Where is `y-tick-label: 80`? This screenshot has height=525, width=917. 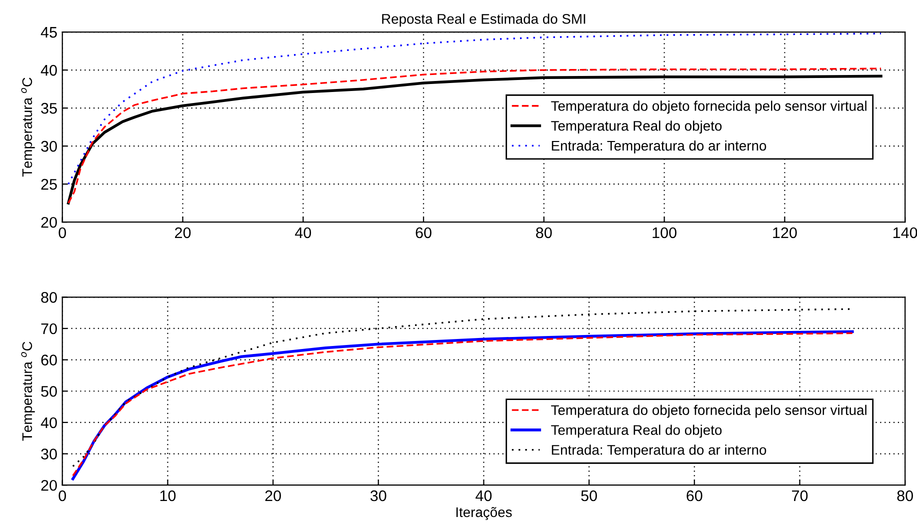
y-tick-label: 80 is located at coordinates (49, 297).